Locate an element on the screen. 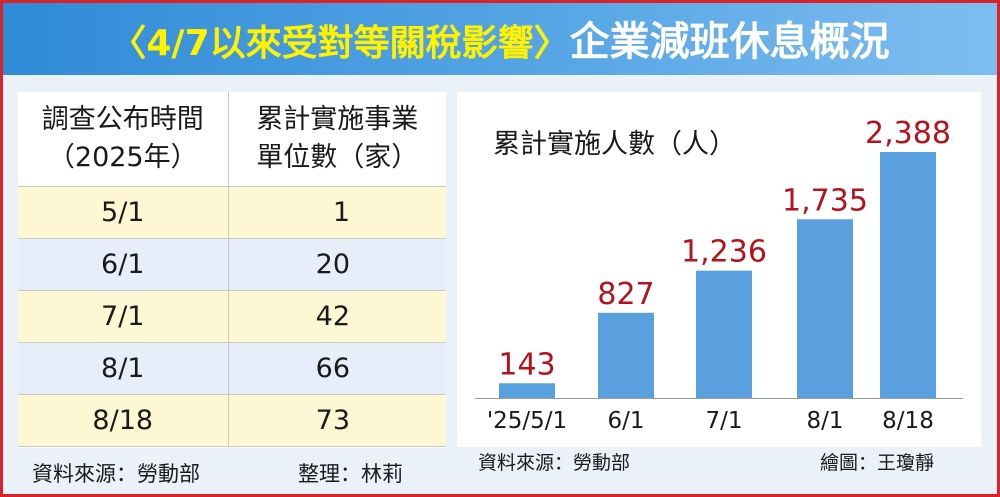 This screenshot has width=1000, height=497. chart-title: 累計實施人數（人） is located at coordinates (614, 144).